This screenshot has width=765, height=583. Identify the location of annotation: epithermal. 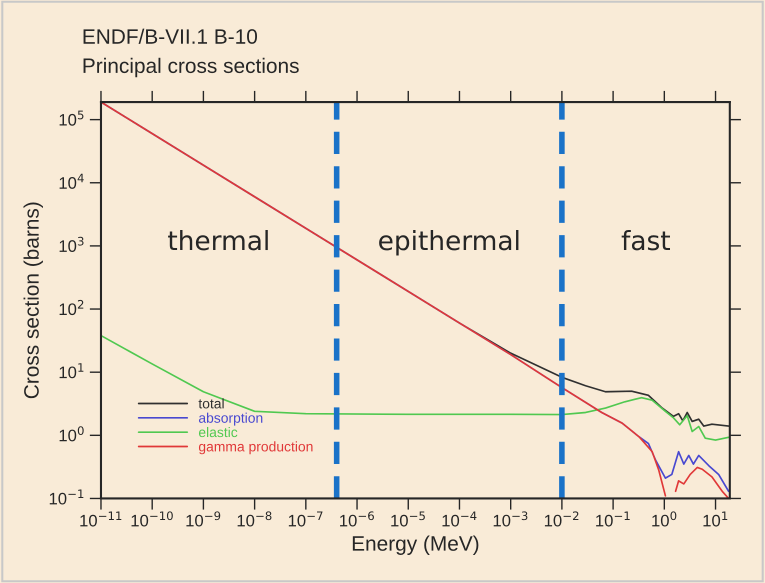
(448, 243).